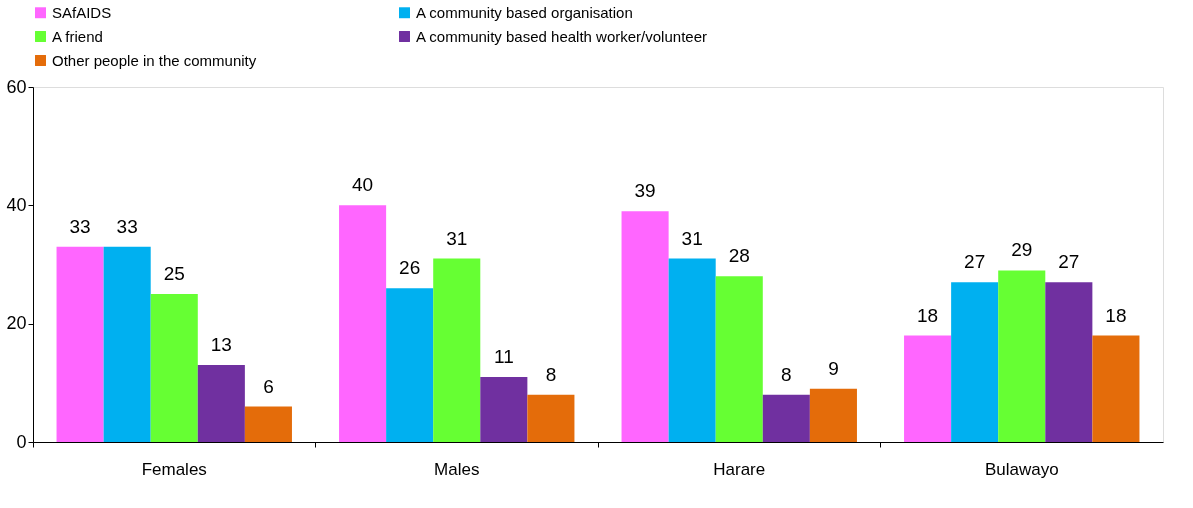 This screenshot has width=1193, height=508. Describe the element at coordinates (1021, 469) in the screenshot. I see `x-tick-label: Bulawayo` at that location.